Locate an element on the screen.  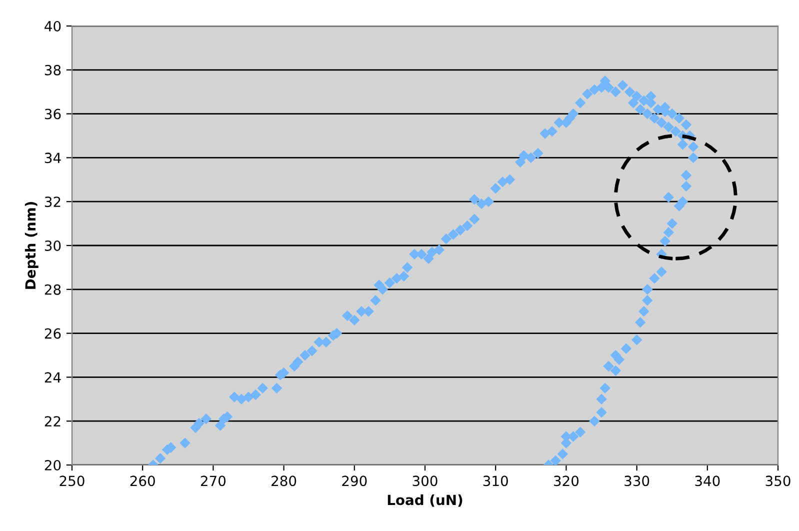
y-tick-label: 24 is located at coordinates (52, 377).